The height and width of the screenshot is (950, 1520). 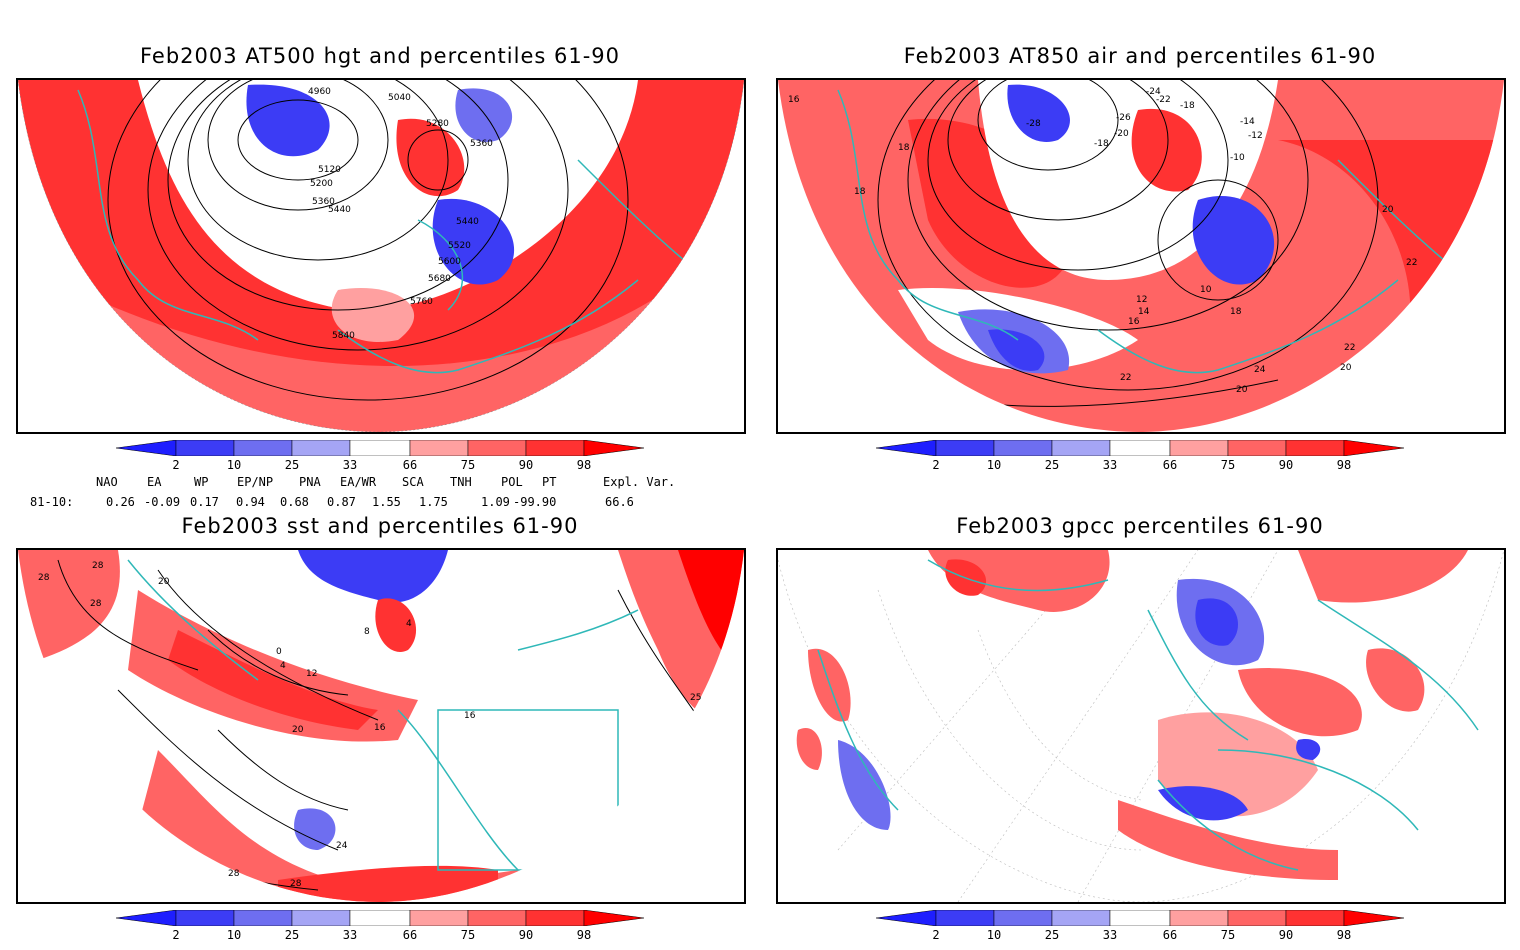 What do you see at coordinates (1140, 56) in the screenshot?
I see `panel-title-air: Feb2003 AT850 air and percentiles 61-90` at bounding box center [1140, 56].